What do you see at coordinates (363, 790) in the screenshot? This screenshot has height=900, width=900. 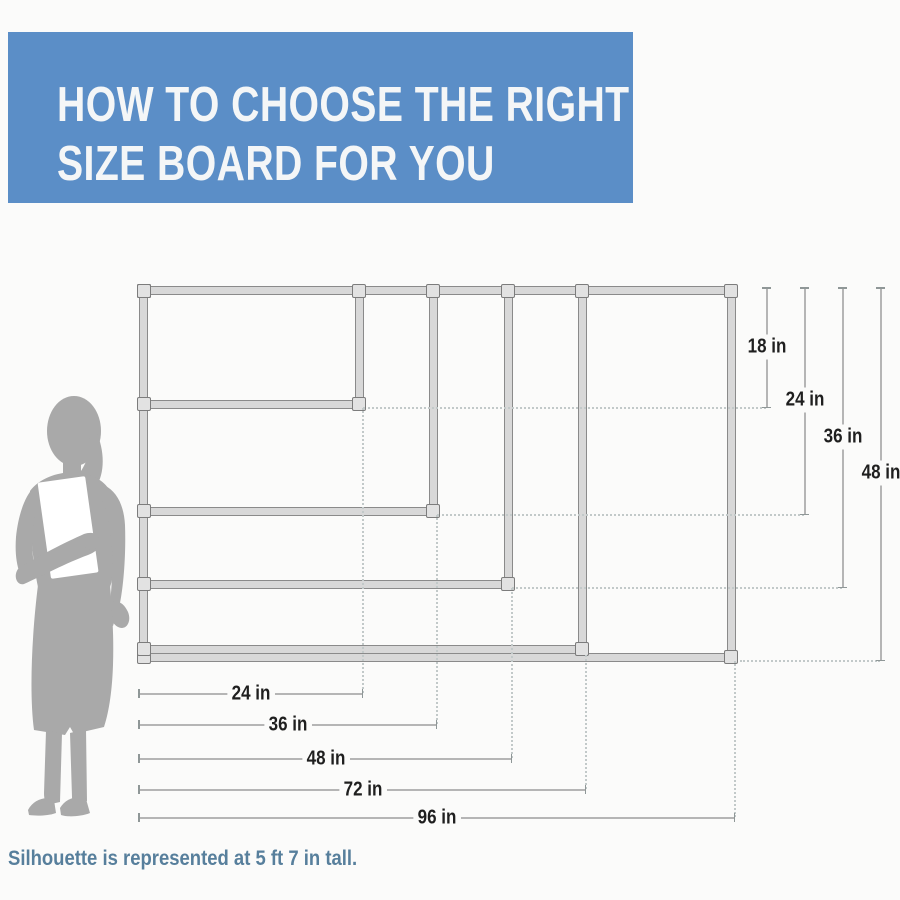 I see `width-label-72in: 72 in` at bounding box center [363, 790].